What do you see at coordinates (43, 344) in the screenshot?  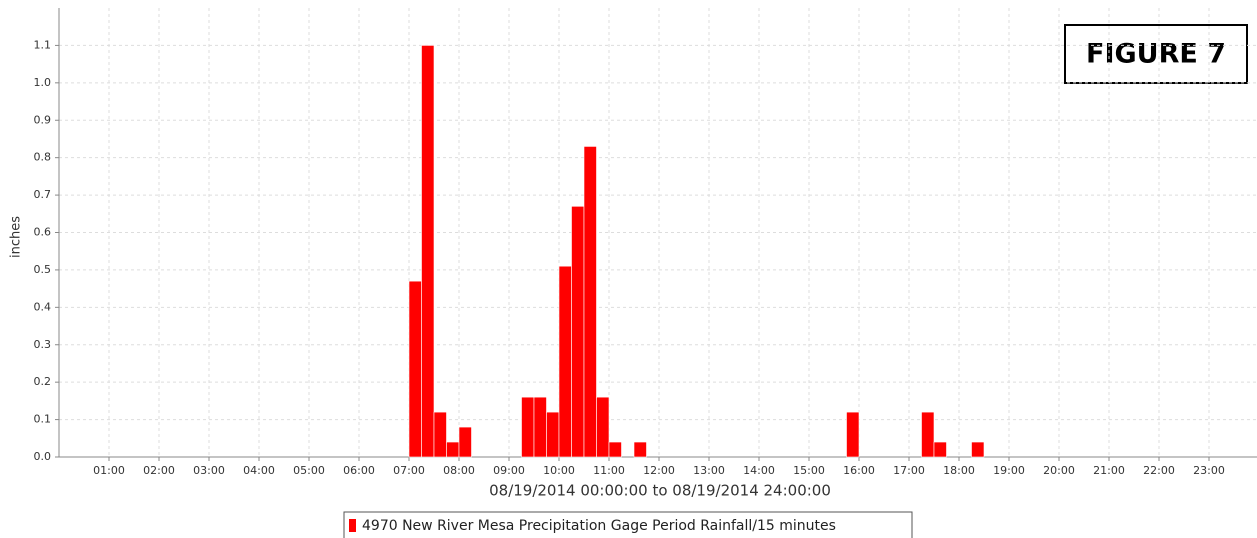 I see `y-tick-label: 0.3` at bounding box center [43, 344].